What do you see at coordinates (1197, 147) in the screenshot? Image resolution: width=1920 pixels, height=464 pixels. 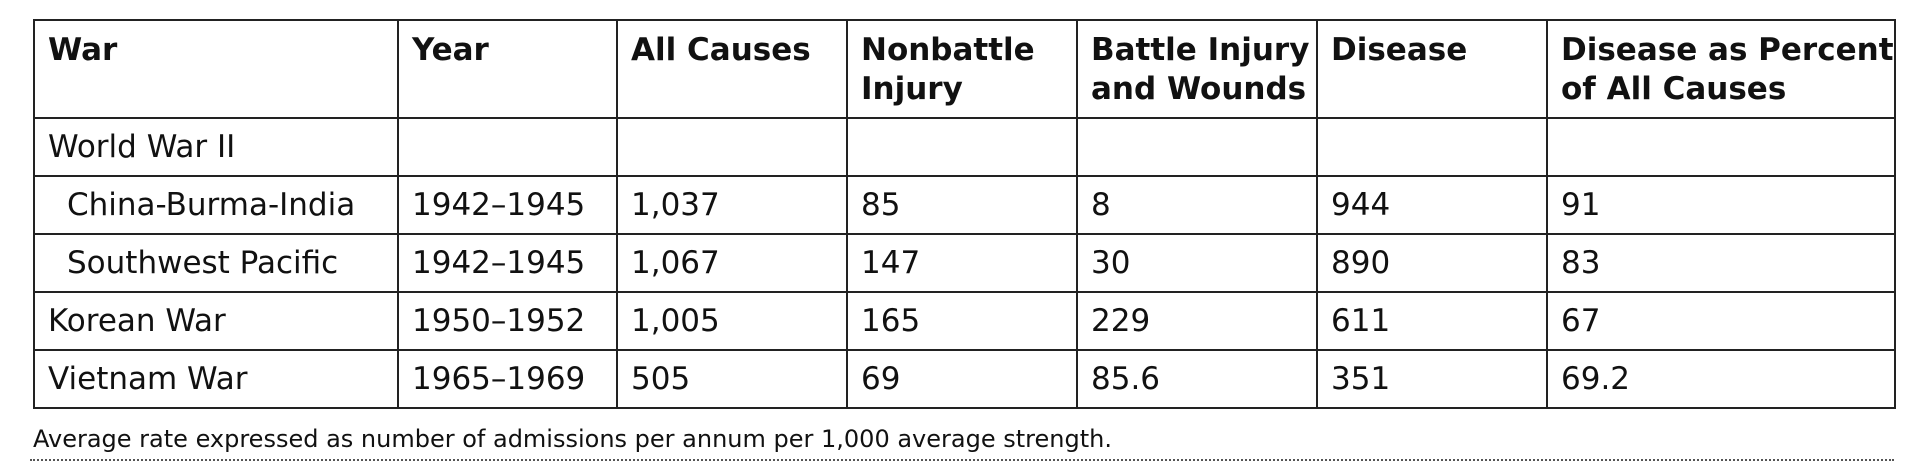 I see `cell-battle-injury` at bounding box center [1197, 147].